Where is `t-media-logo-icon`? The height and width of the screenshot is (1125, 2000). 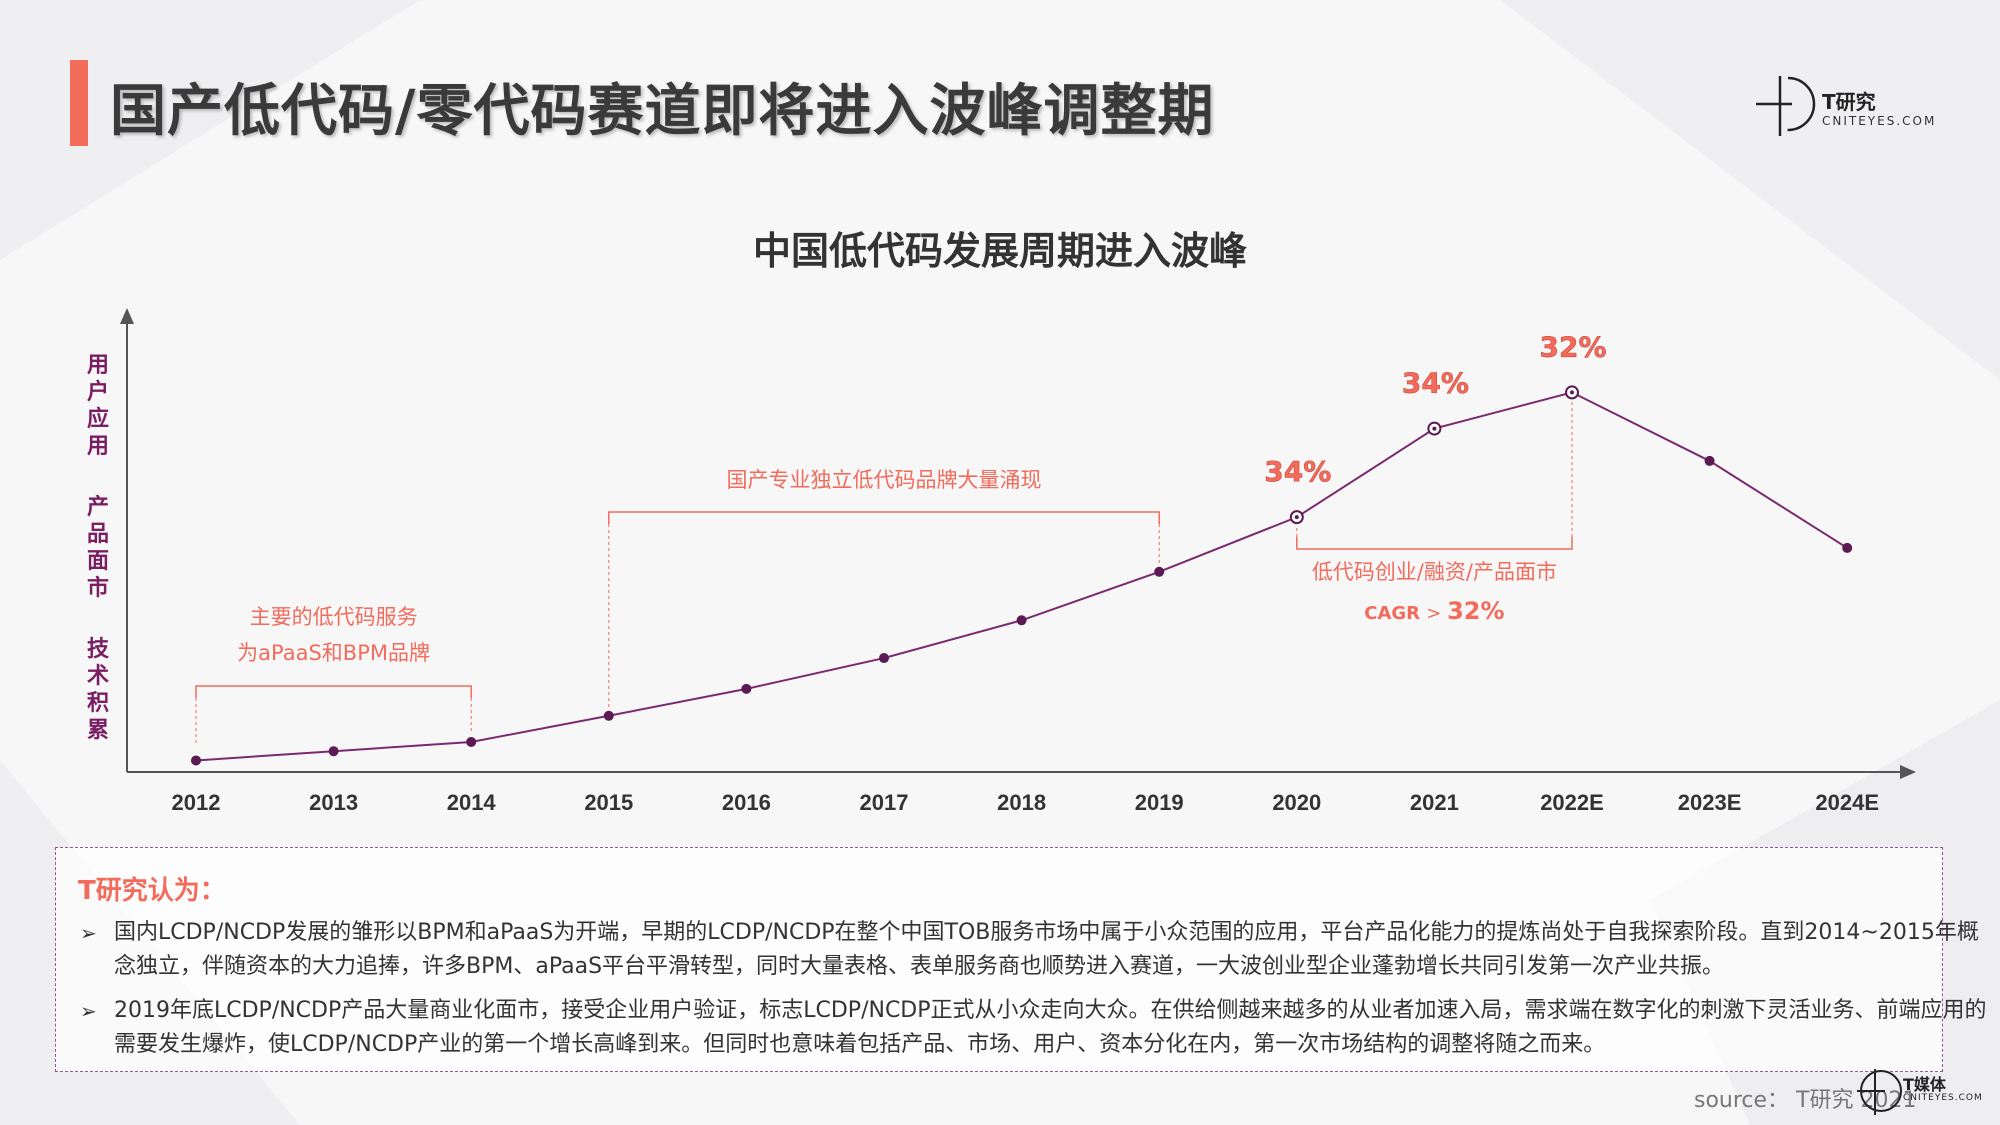
t-media-logo-icon is located at coordinates (1879, 1092).